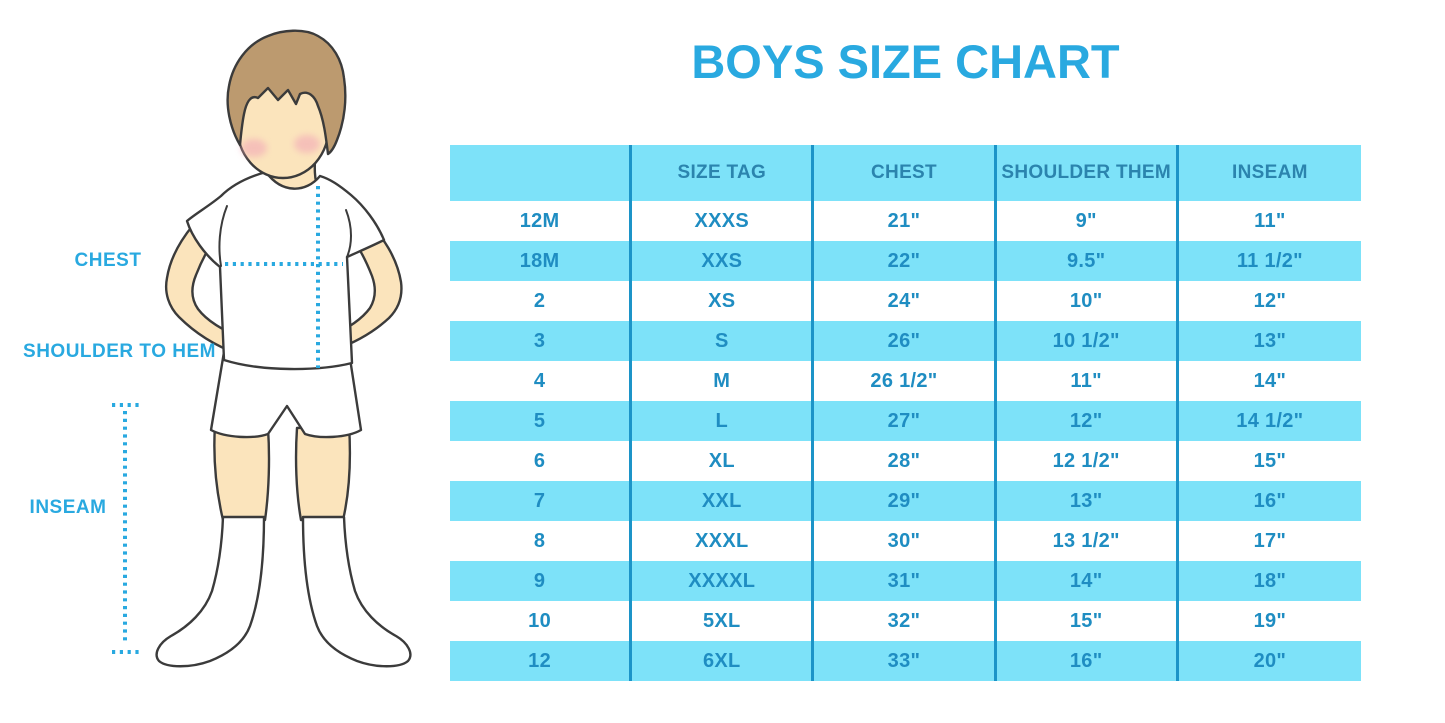  Describe the element at coordinates (723, 173) in the screenshot. I see `column-header: SIZE TAG` at that location.